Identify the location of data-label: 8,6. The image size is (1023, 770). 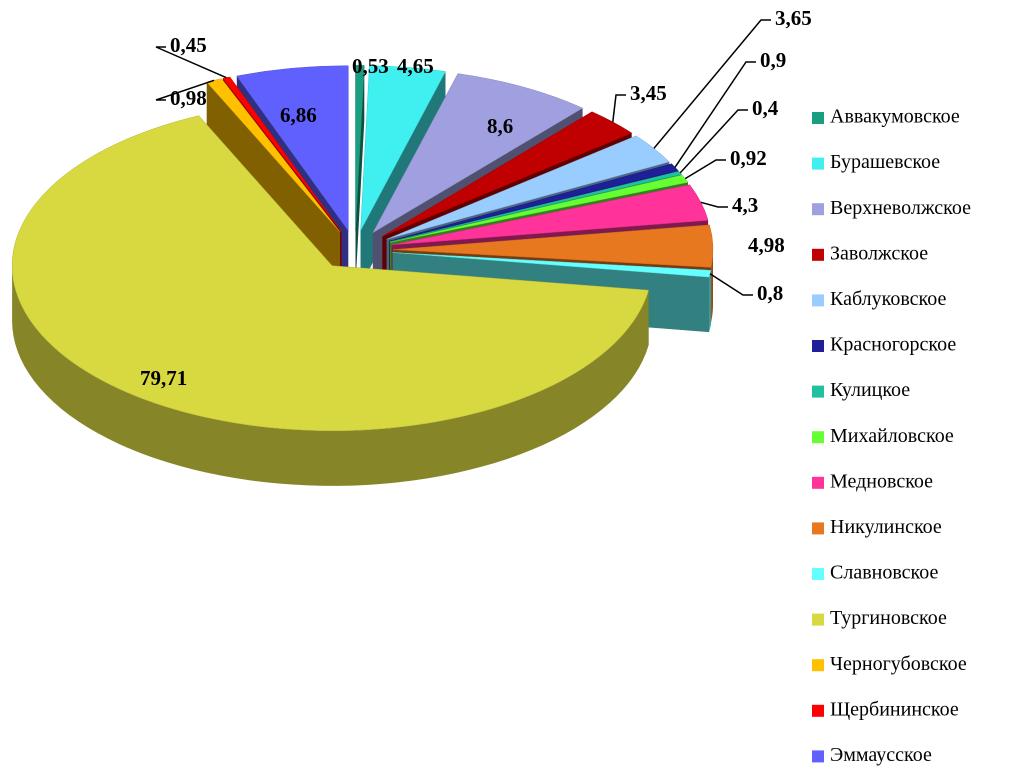
(500, 126).